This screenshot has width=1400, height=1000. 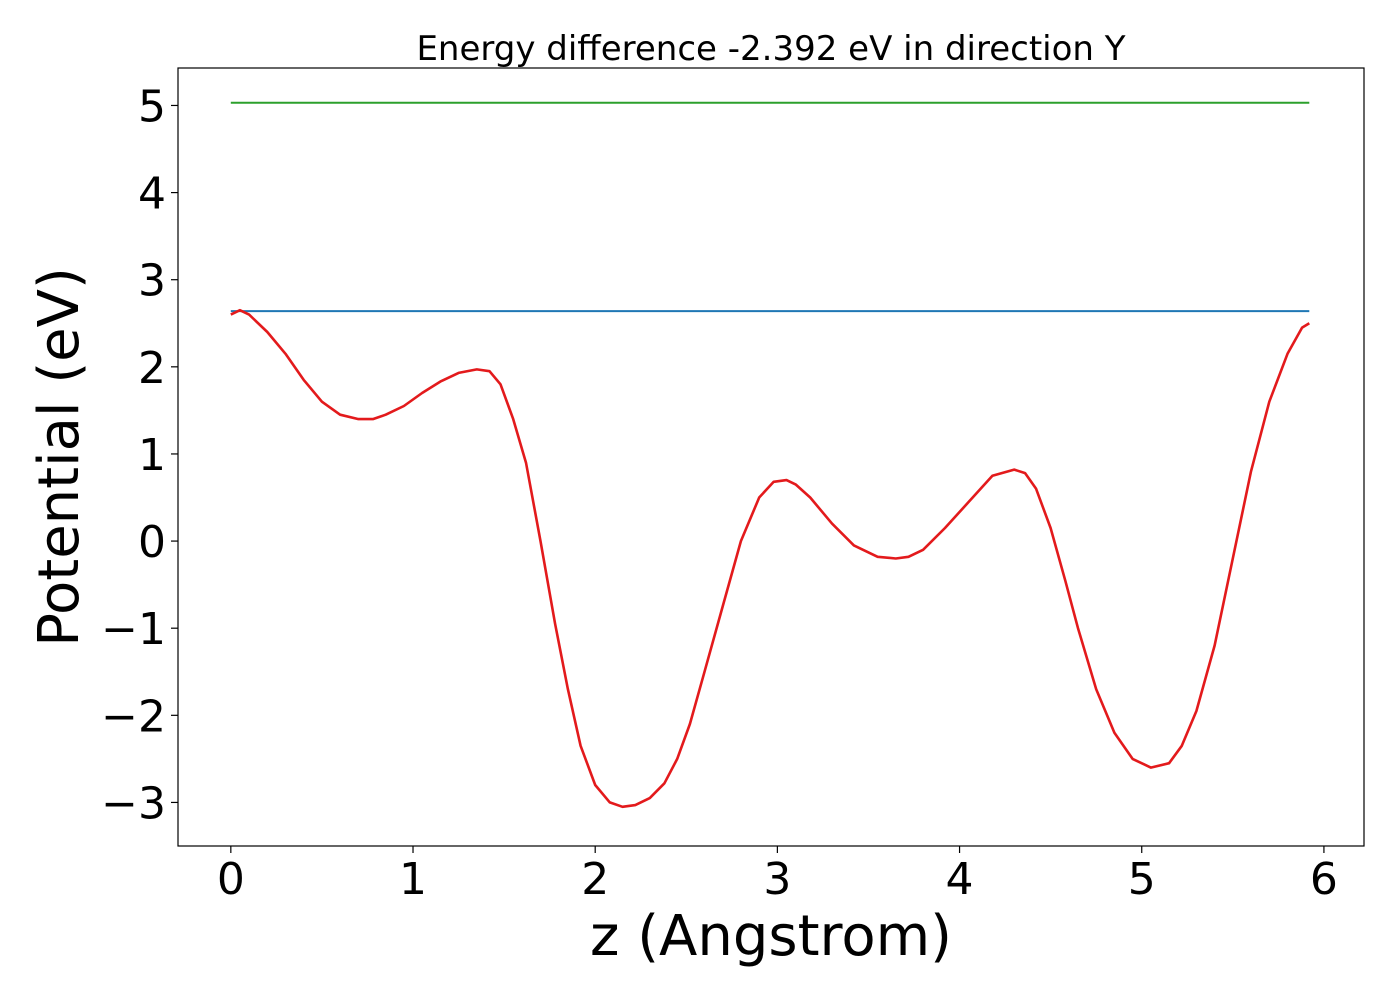 What do you see at coordinates (1324, 879) in the screenshot?
I see `x-tick-label: 6` at bounding box center [1324, 879].